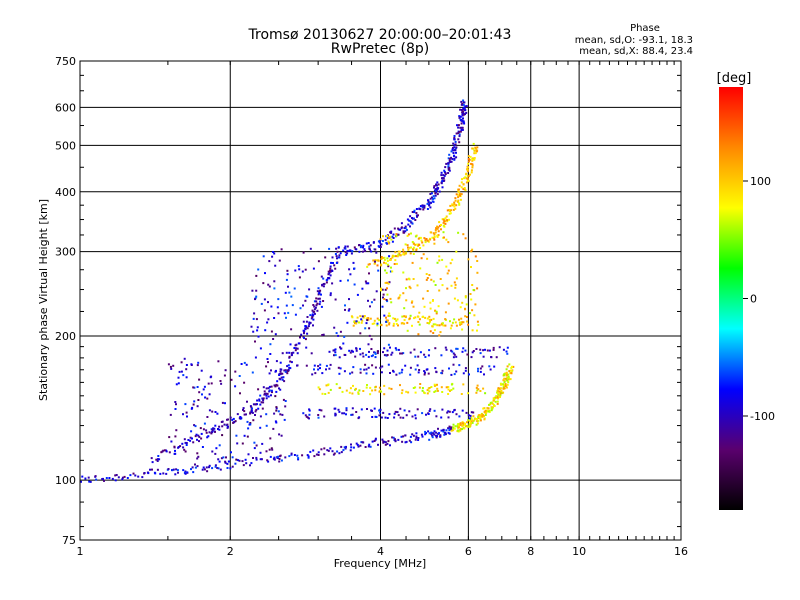 The width and height of the screenshot is (800, 600). Describe the element at coordinates (230, 551) in the screenshot. I see `x-tick-label: 2` at that location.